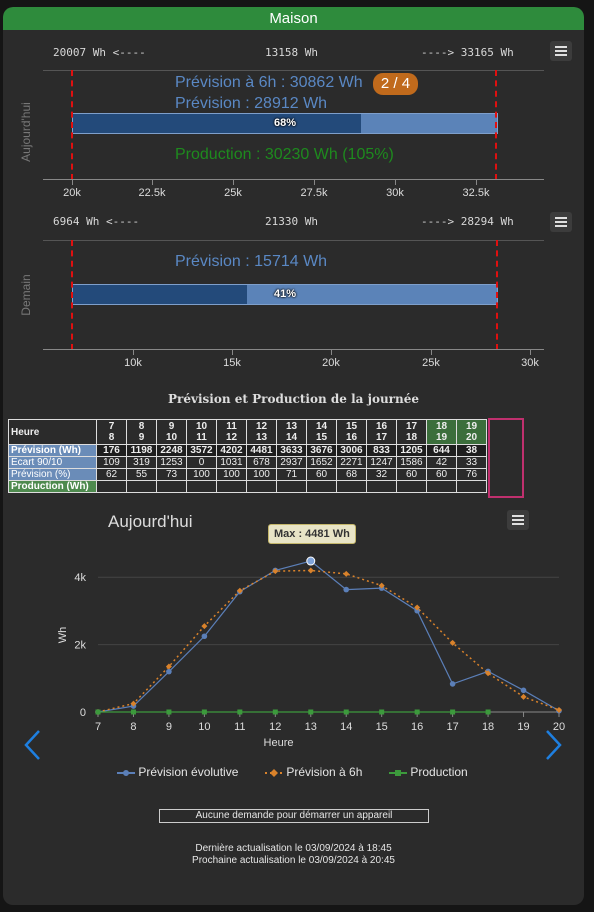  I want to click on tomorrow-max-label: ----> 28294 Wh, so click(467, 221).